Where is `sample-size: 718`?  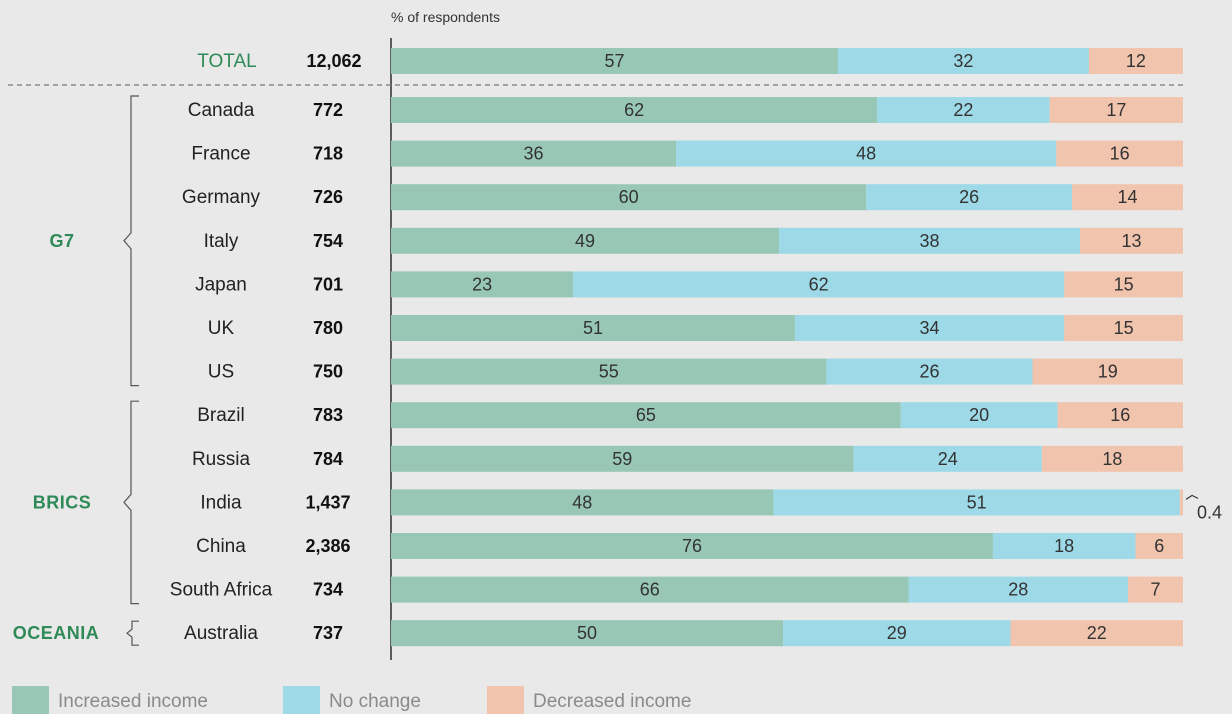
sample-size: 718 is located at coordinates (328, 154).